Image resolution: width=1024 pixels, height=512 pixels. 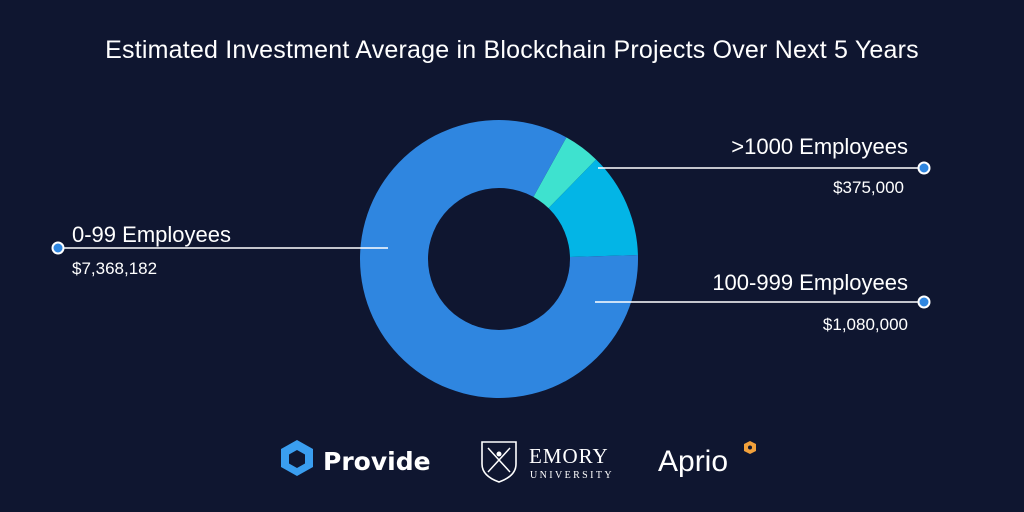 What do you see at coordinates (219, 250) in the screenshot?
I see `callout-0-99: 0-99 Employees $7,368,182` at bounding box center [219, 250].